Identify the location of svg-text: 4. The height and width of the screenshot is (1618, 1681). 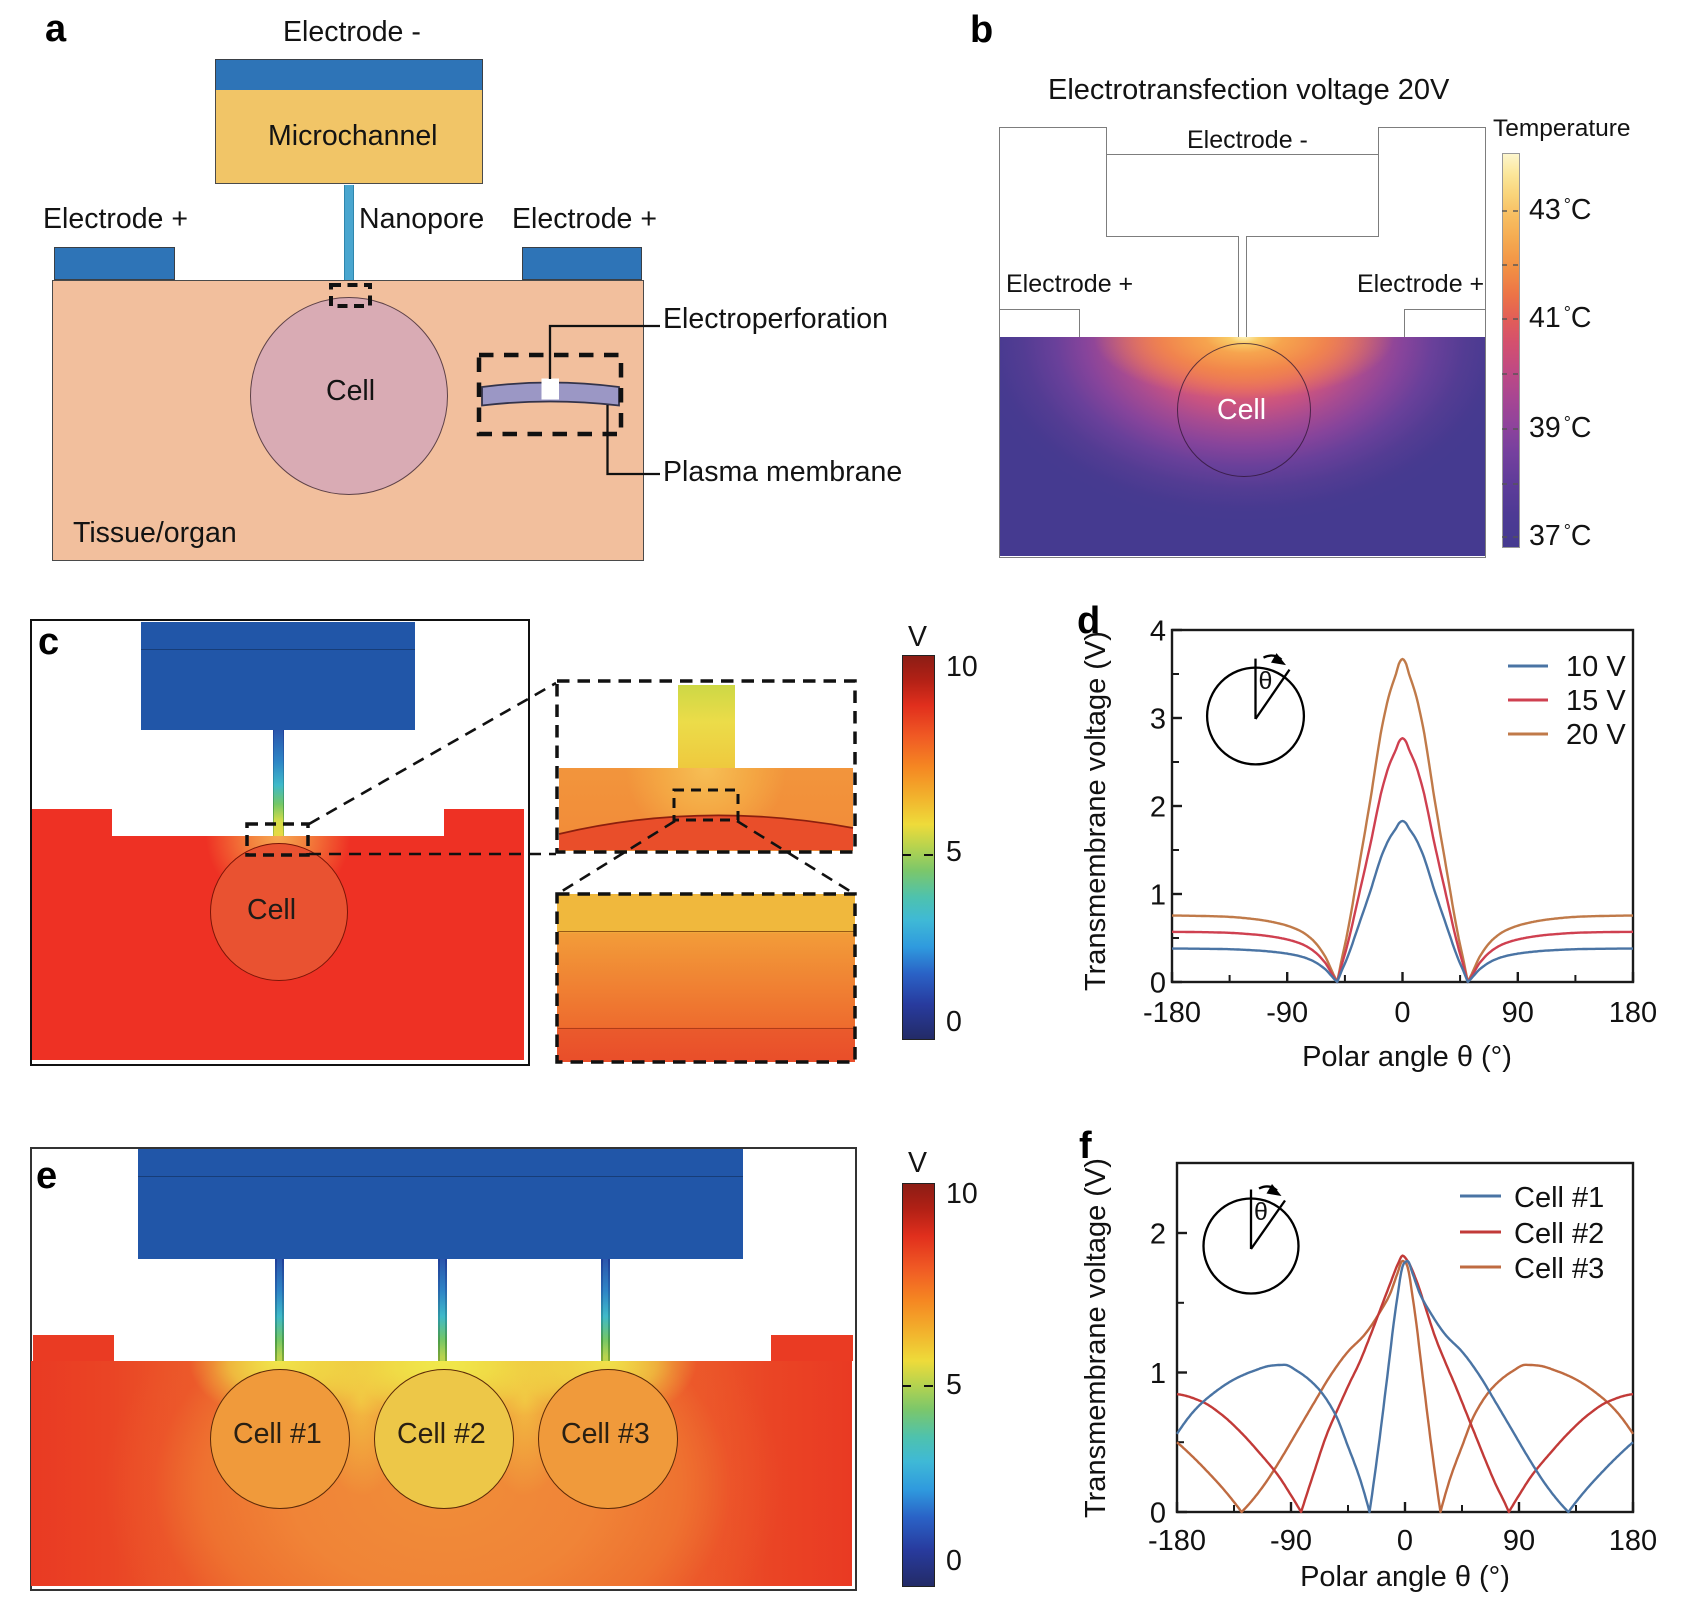
(1158, 632).